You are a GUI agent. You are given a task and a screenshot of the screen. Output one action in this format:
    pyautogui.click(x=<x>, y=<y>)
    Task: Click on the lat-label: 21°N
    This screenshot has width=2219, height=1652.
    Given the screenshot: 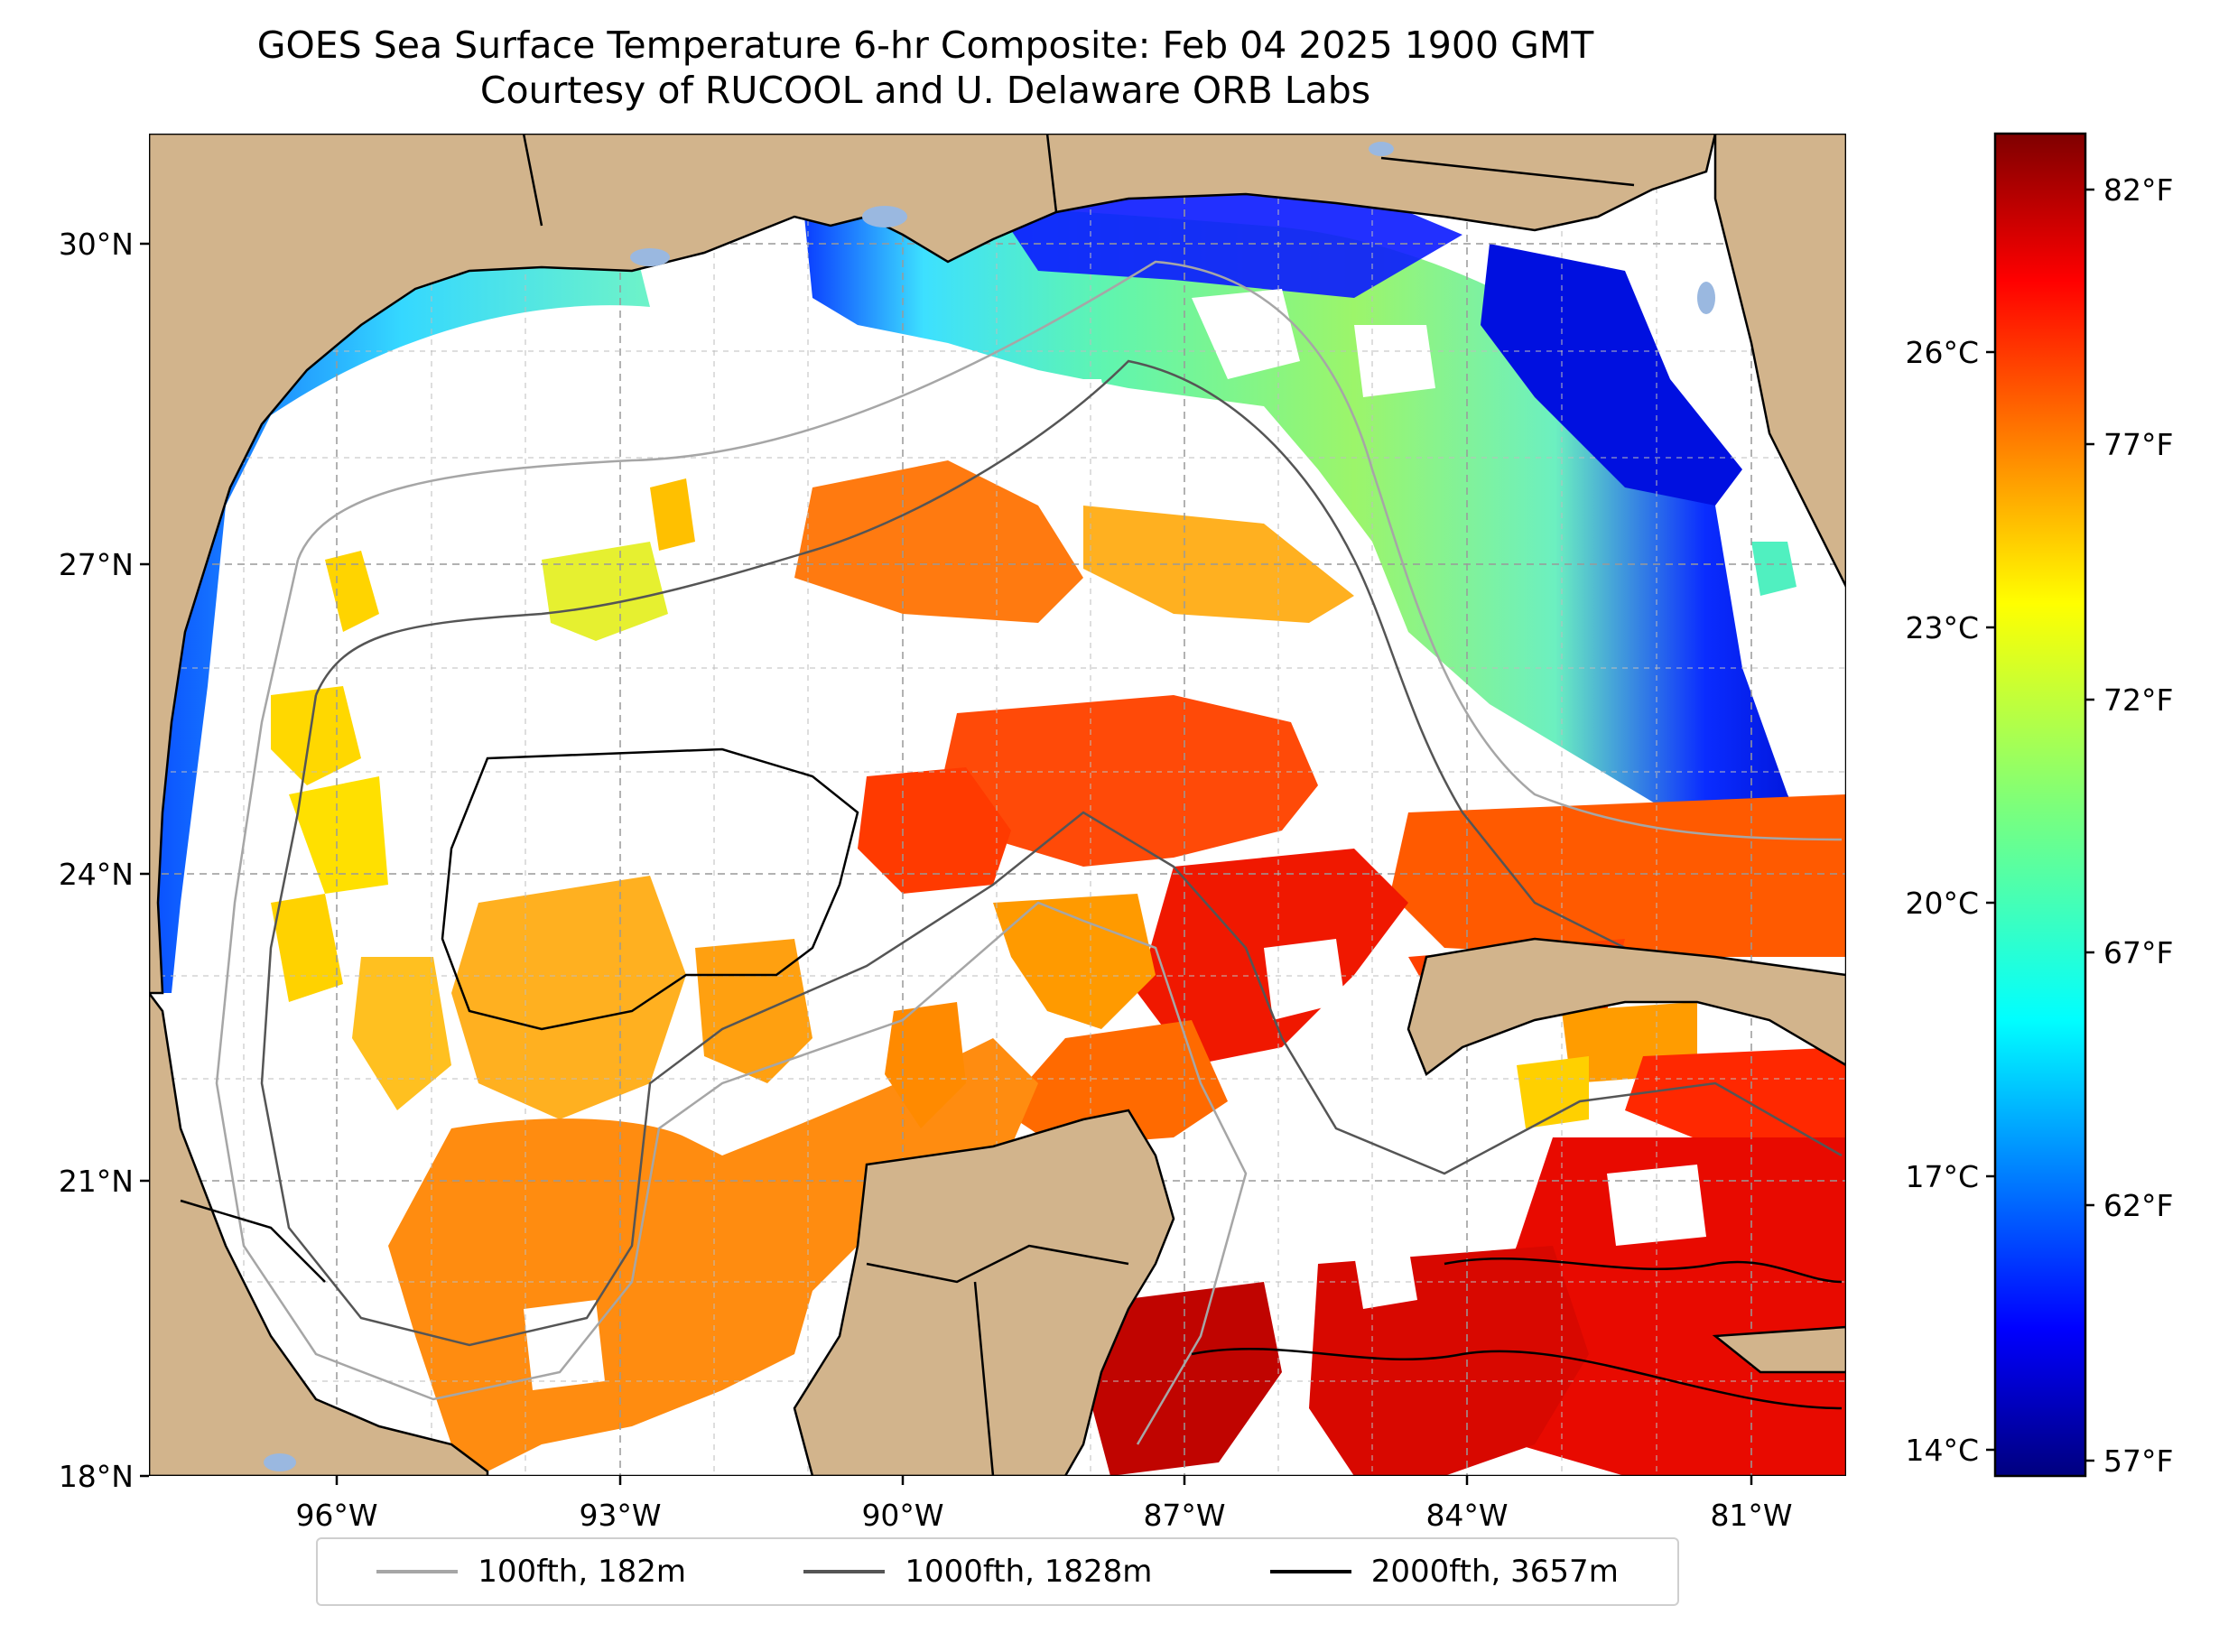 What is the action you would take?
    pyautogui.click(x=96, y=1181)
    